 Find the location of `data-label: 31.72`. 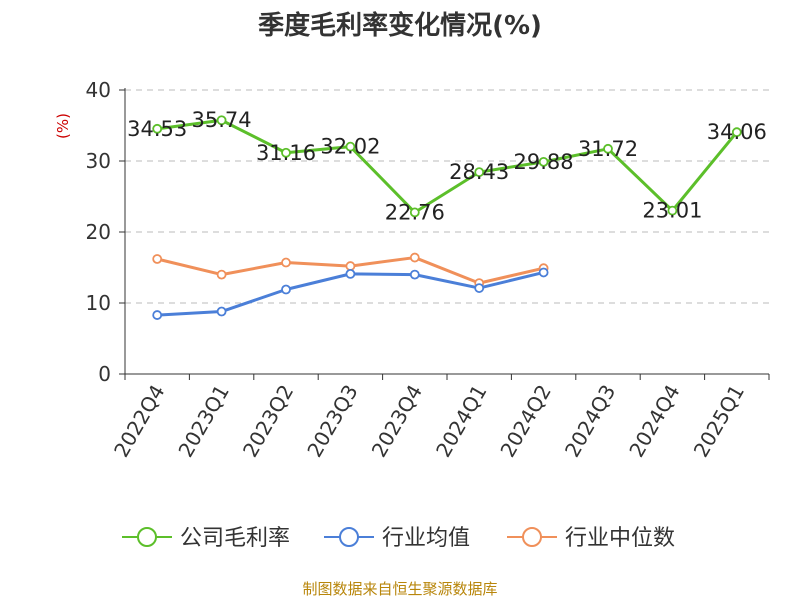

data-label: 31.72 is located at coordinates (608, 149).